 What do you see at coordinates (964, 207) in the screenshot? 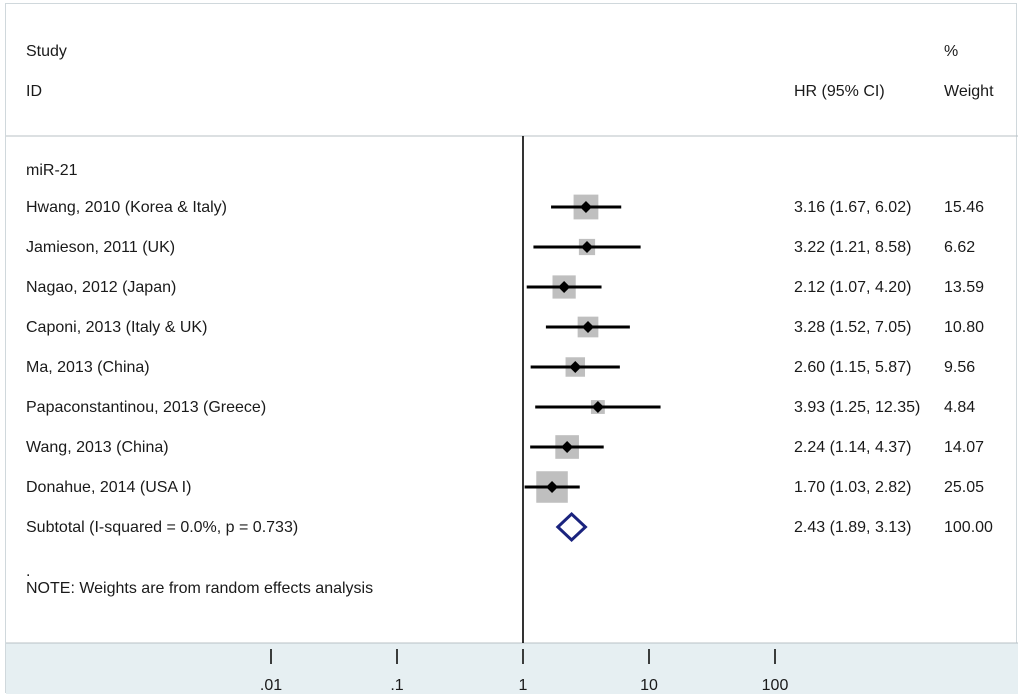
I see `study-weight-text: 15.46` at bounding box center [964, 207].